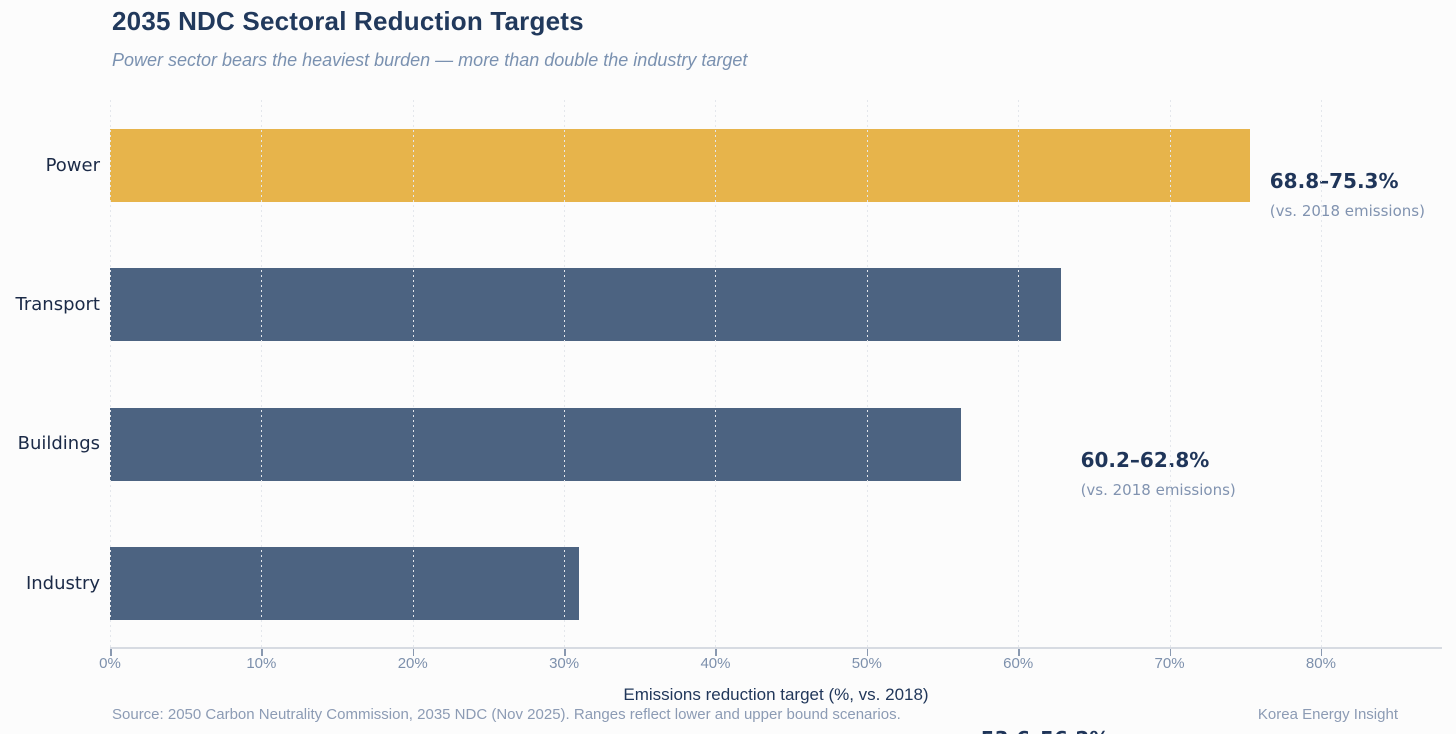 This screenshot has height=734, width=1456. I want to click on bar-power, so click(680, 165).